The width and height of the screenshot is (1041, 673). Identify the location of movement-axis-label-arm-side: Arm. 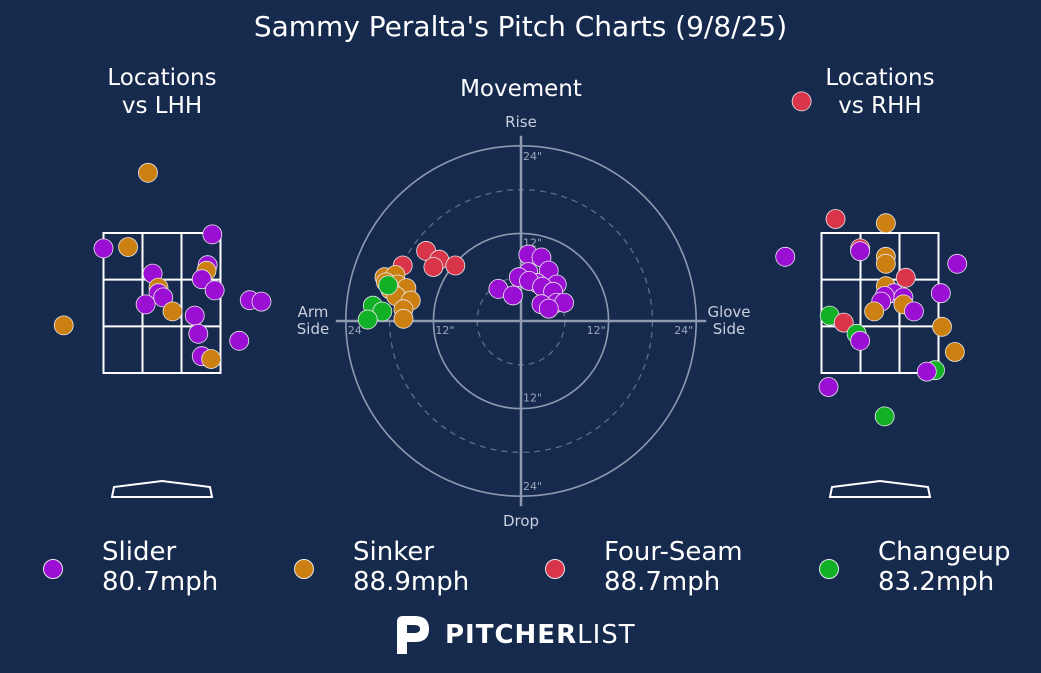
(313, 312).